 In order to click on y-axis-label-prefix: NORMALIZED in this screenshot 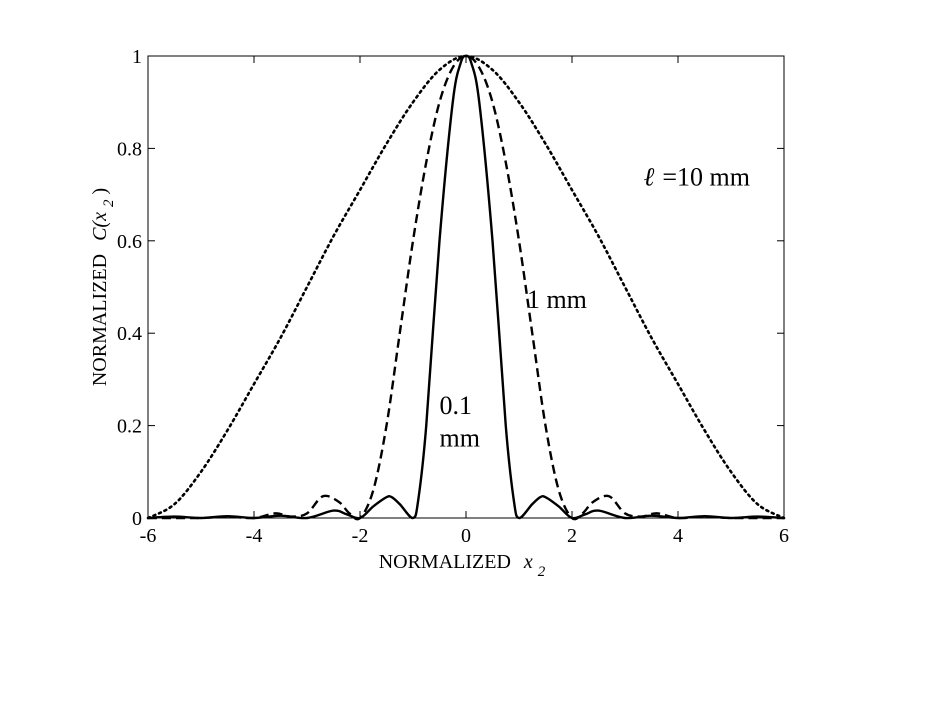, I will do `click(100, 320)`.